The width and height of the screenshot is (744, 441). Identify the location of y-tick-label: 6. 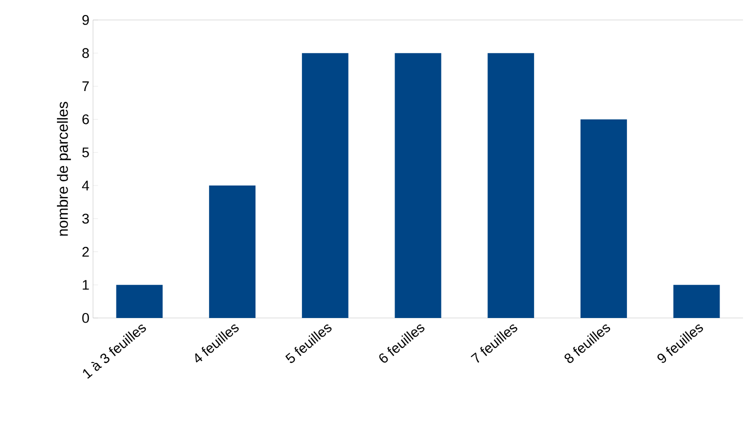
(85, 119).